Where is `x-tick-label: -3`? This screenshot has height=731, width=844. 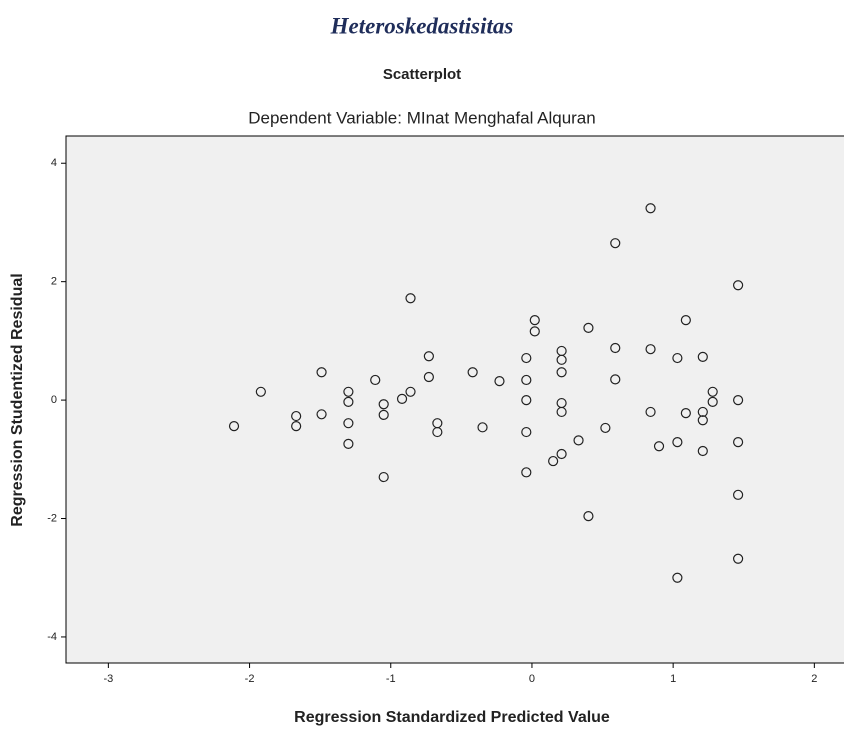
x-tick-label: -3 is located at coordinates (108, 679).